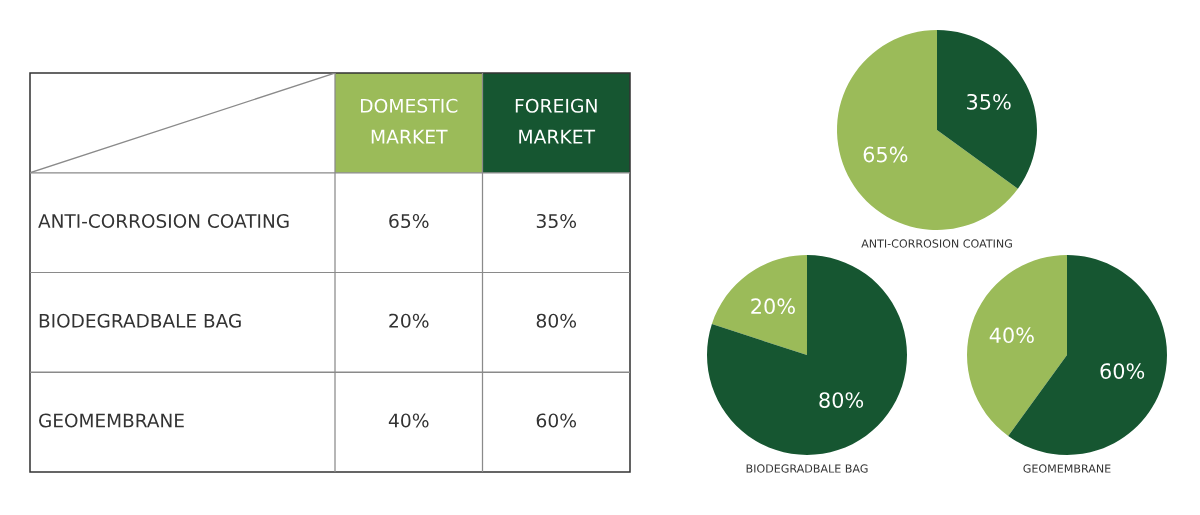 This screenshot has width=1200, height=515. What do you see at coordinates (556, 221) in the screenshot?
I see `text: 35%` at bounding box center [556, 221].